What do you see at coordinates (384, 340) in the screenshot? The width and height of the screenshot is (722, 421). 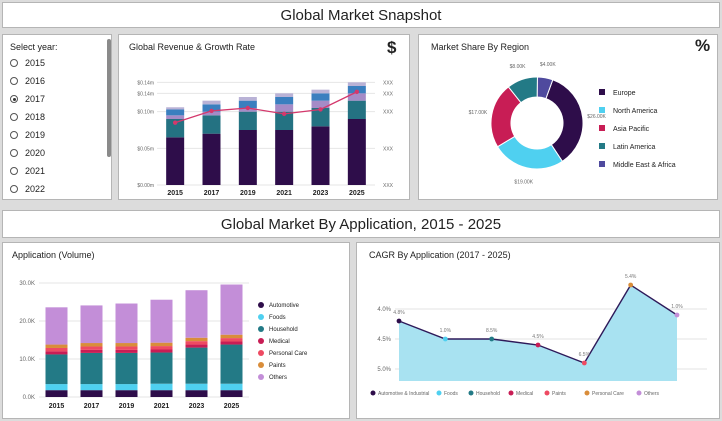 I see `y-tick-label: 4.5%` at bounding box center [384, 340].